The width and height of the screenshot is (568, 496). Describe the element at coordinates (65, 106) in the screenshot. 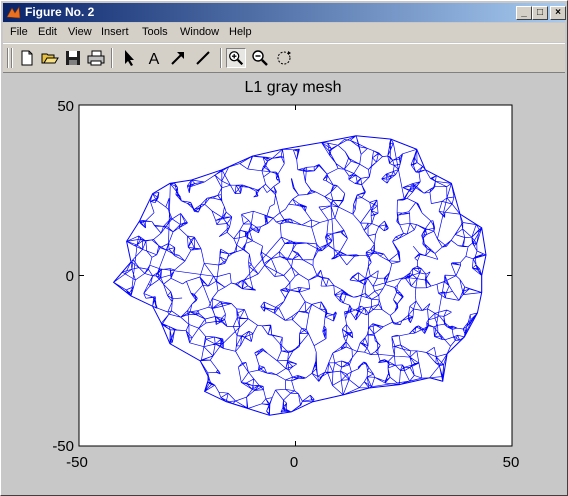

I see `y-tick-label: 50` at that location.